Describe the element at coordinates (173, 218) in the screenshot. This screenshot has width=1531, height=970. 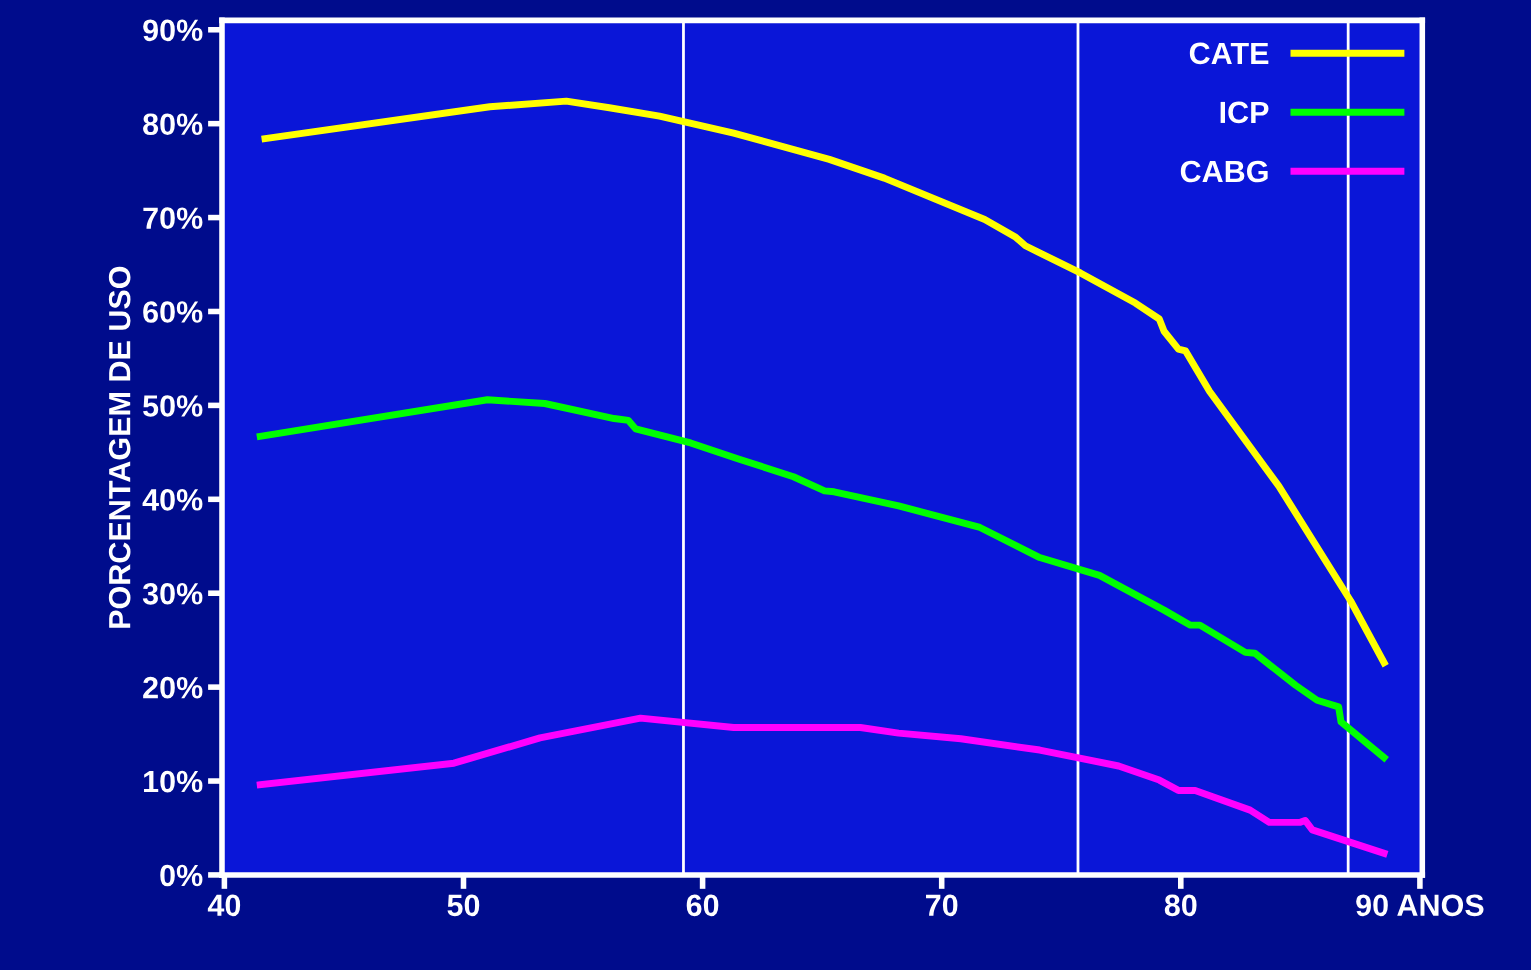
I see `y-tick-label: 70%` at that location.